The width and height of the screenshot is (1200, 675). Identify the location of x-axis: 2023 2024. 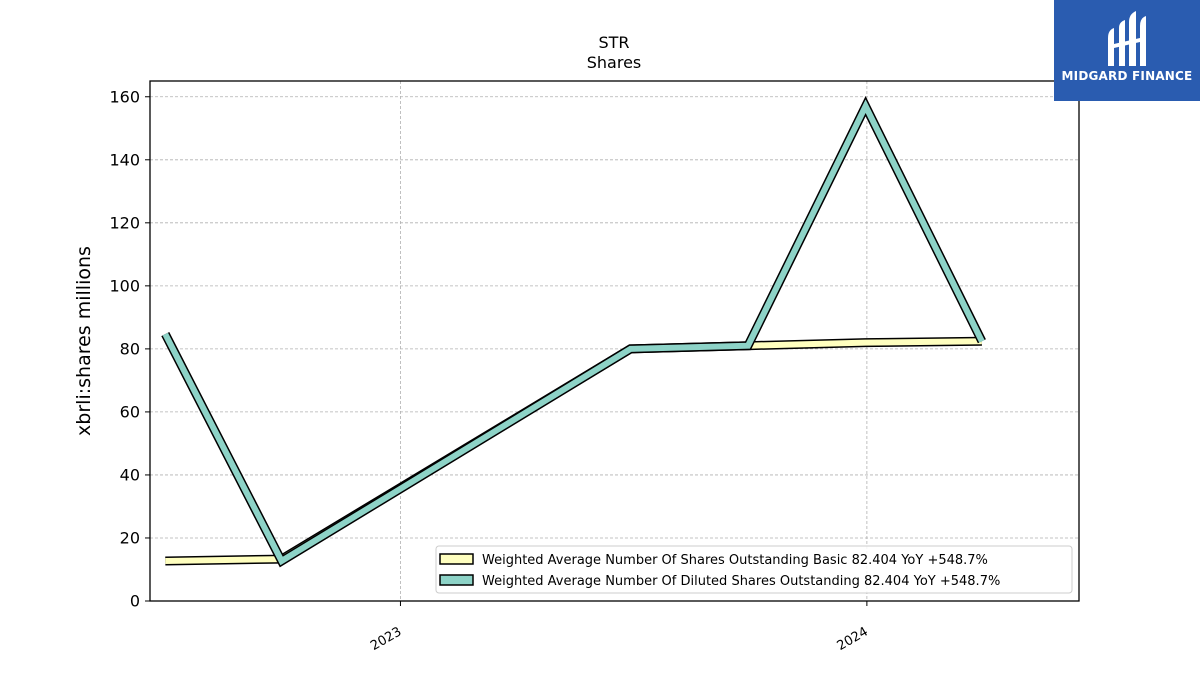
(619, 627).